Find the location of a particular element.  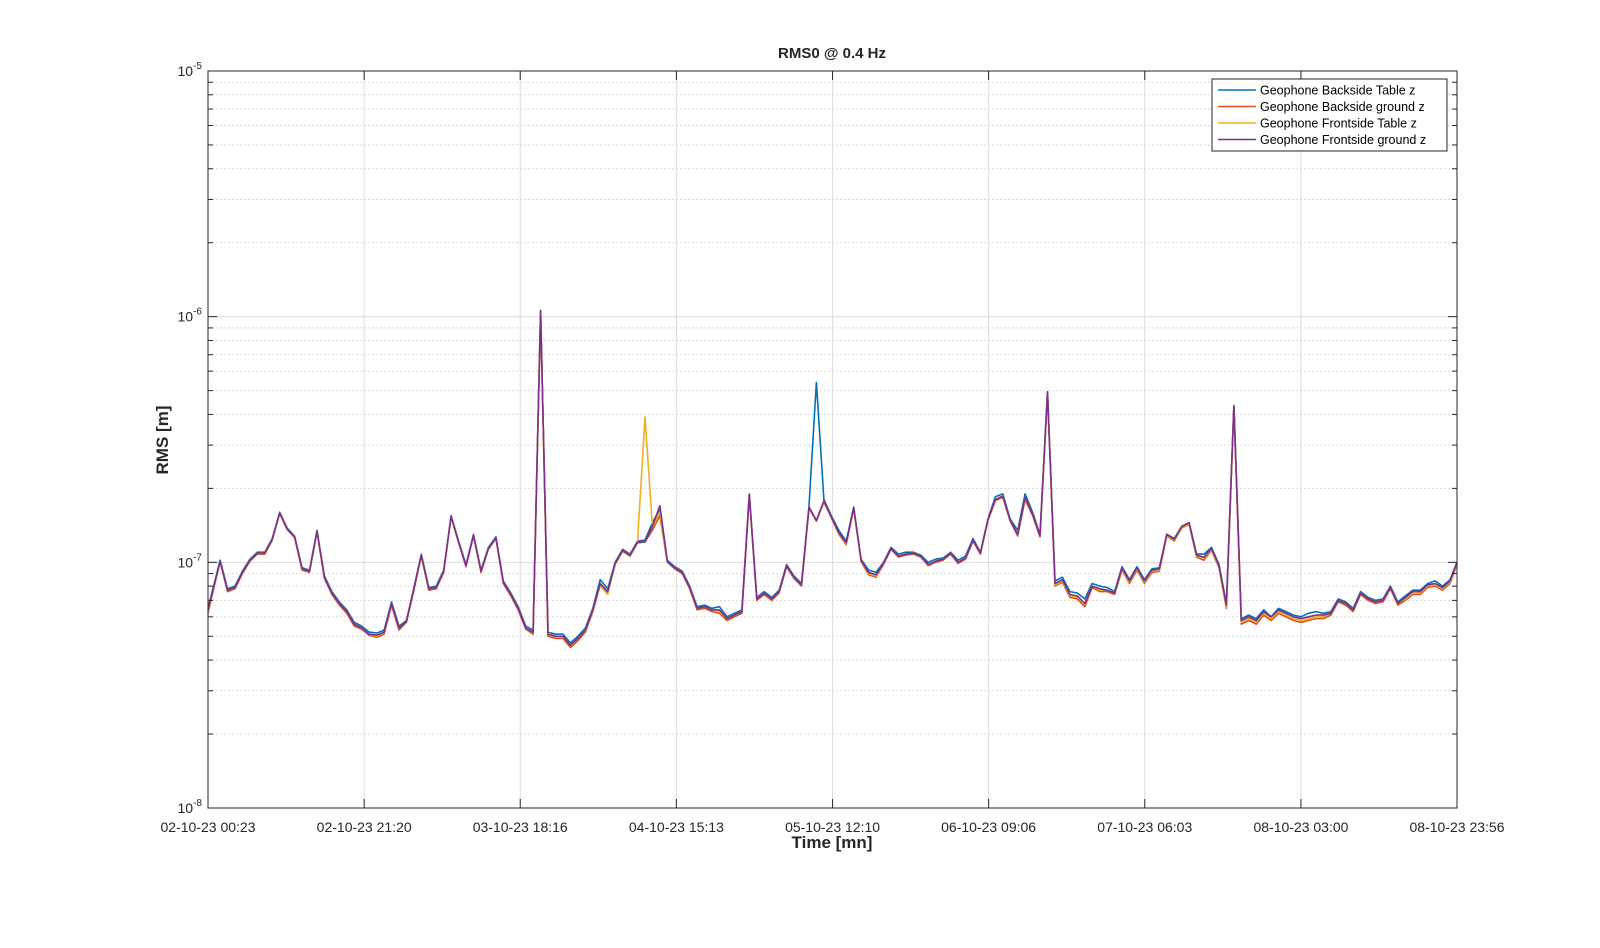

x-tick-label: 04-10-23 15:13 is located at coordinates (676, 827).